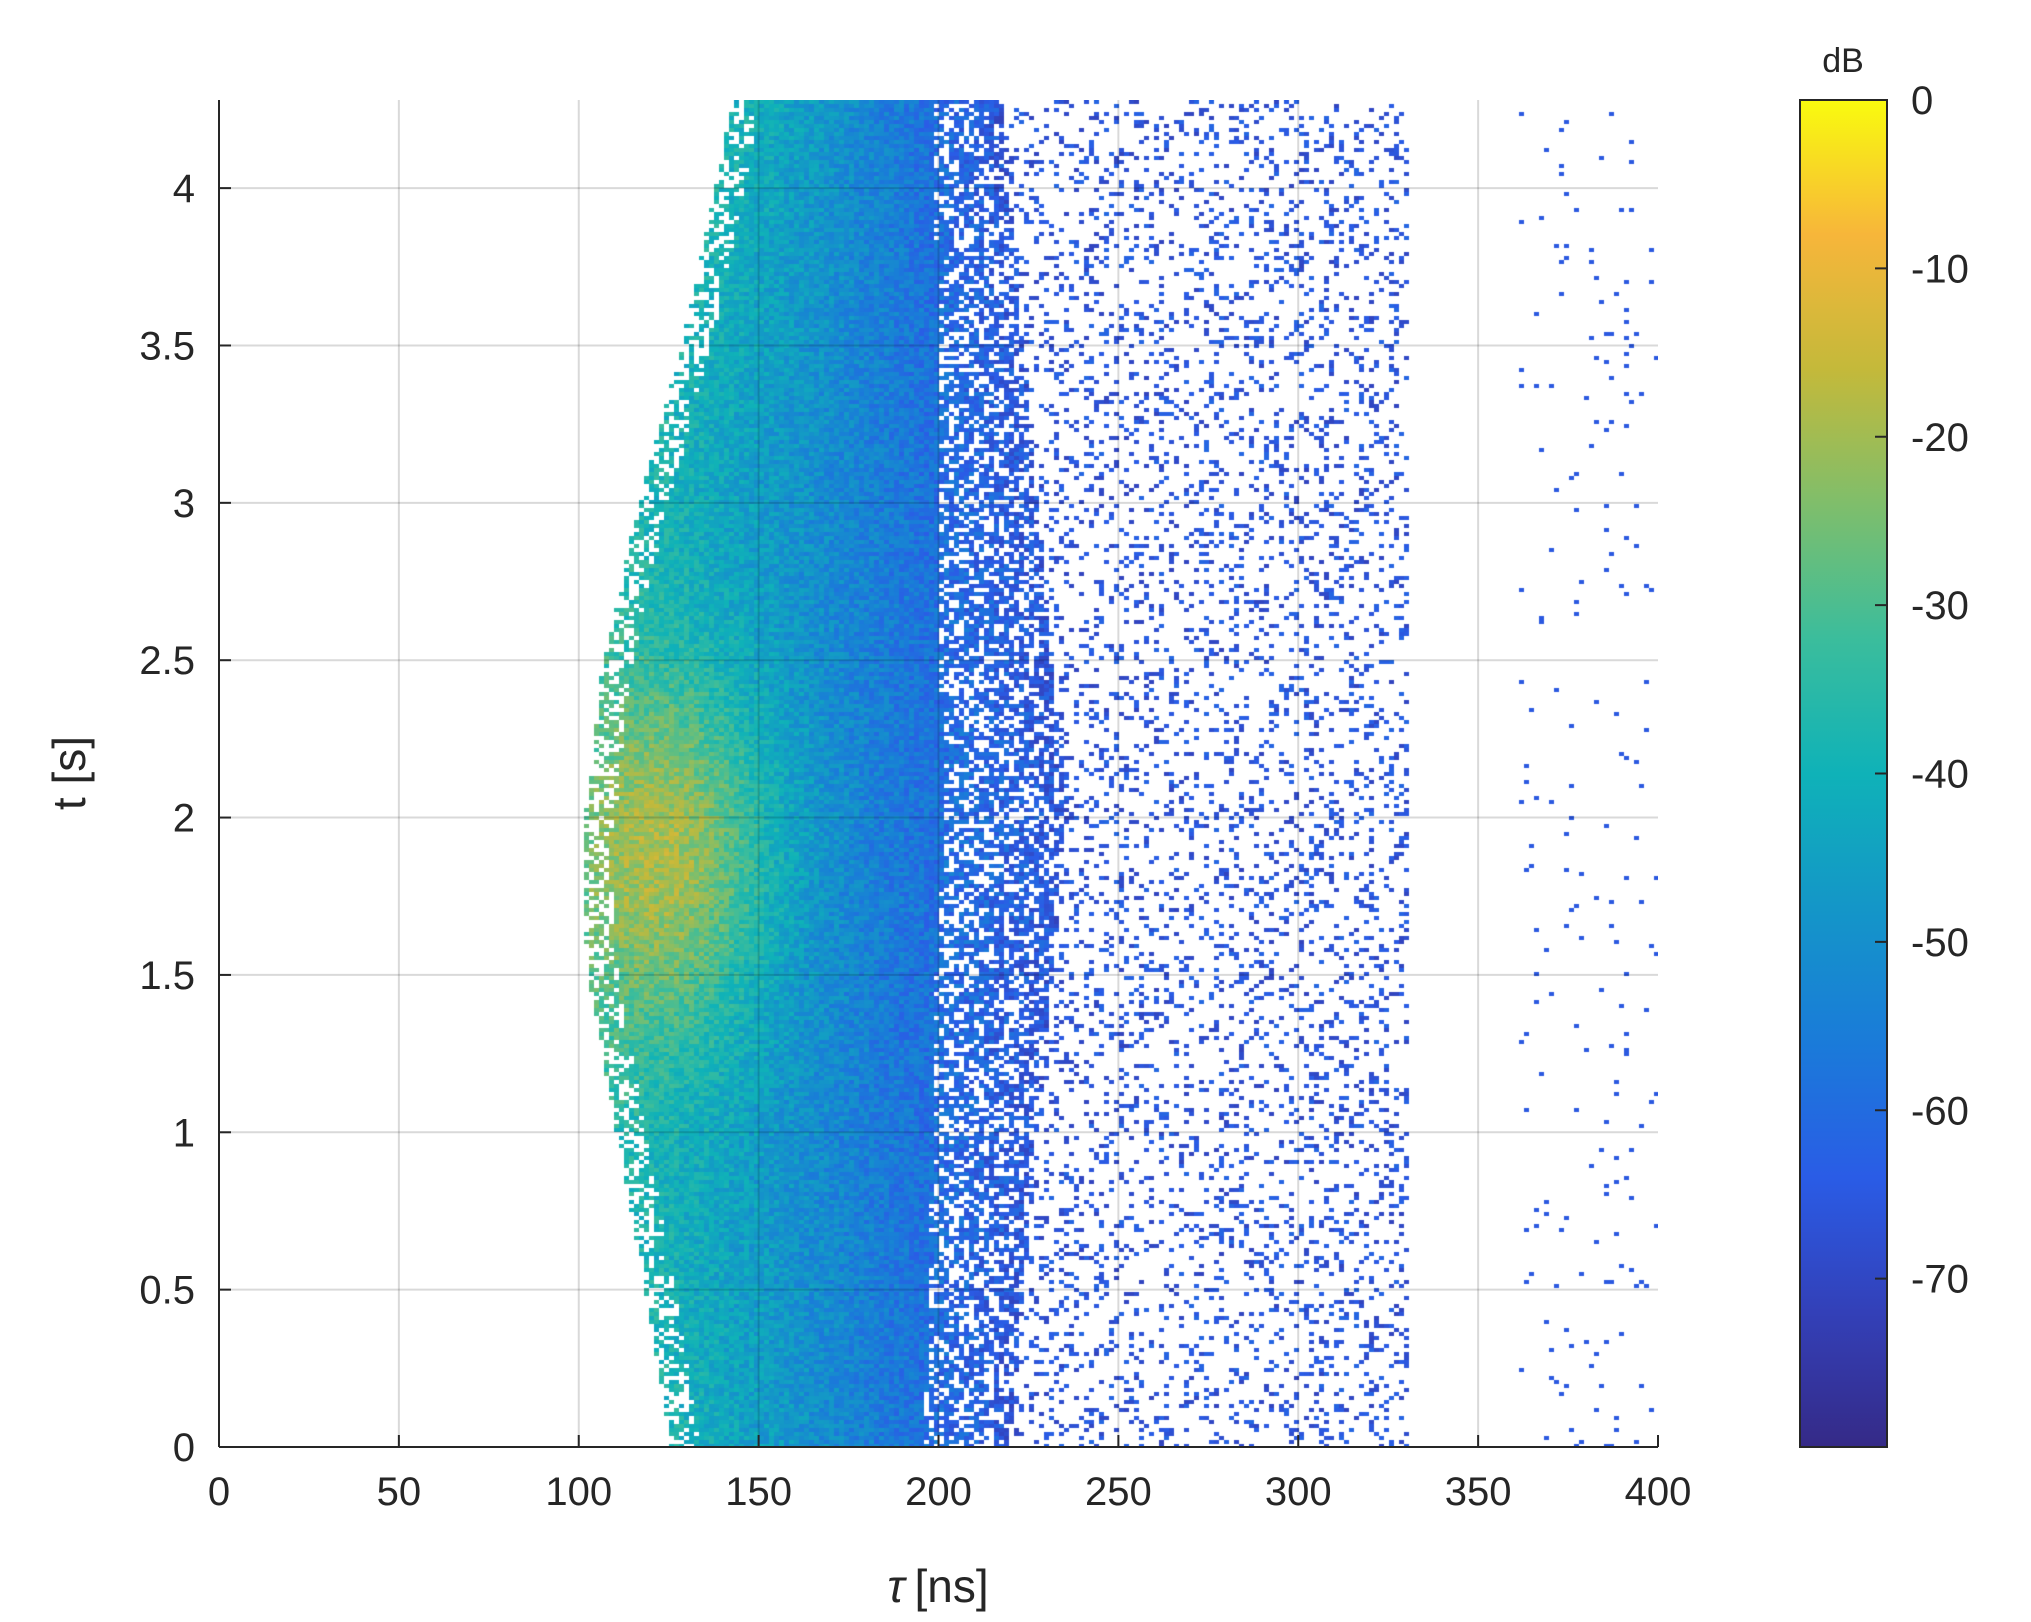 This screenshot has width=2031, height=1622. What do you see at coordinates (1118, 1492) in the screenshot?
I see `x-tick-label: 250` at bounding box center [1118, 1492].